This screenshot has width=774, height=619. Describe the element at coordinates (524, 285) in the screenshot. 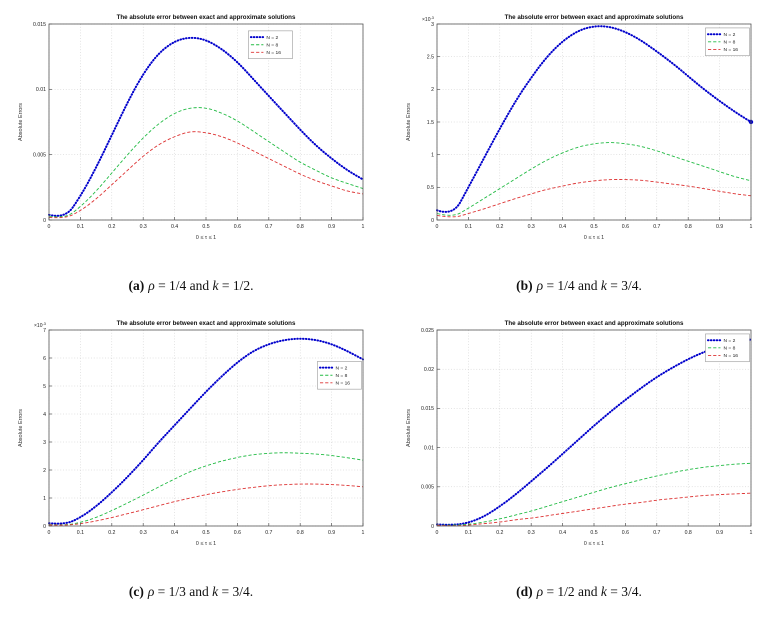

I see `caption-label: (b)` at that location.